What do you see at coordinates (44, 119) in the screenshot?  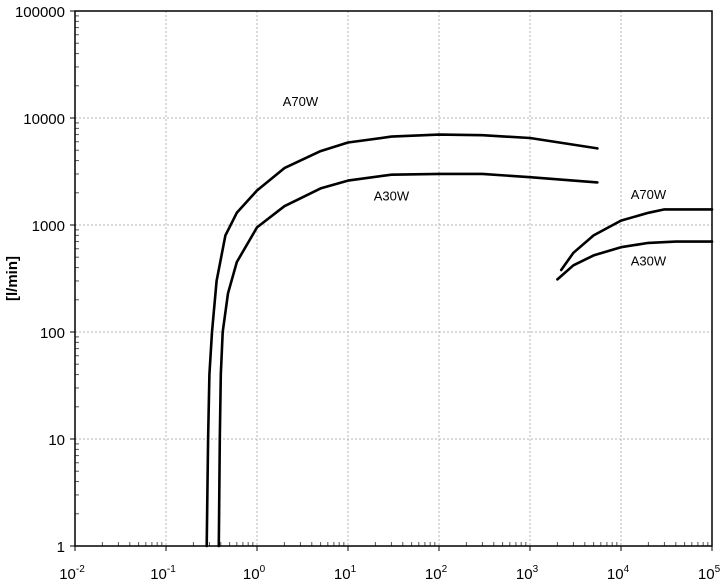 I see `y-tick-label: 10000` at bounding box center [44, 119].